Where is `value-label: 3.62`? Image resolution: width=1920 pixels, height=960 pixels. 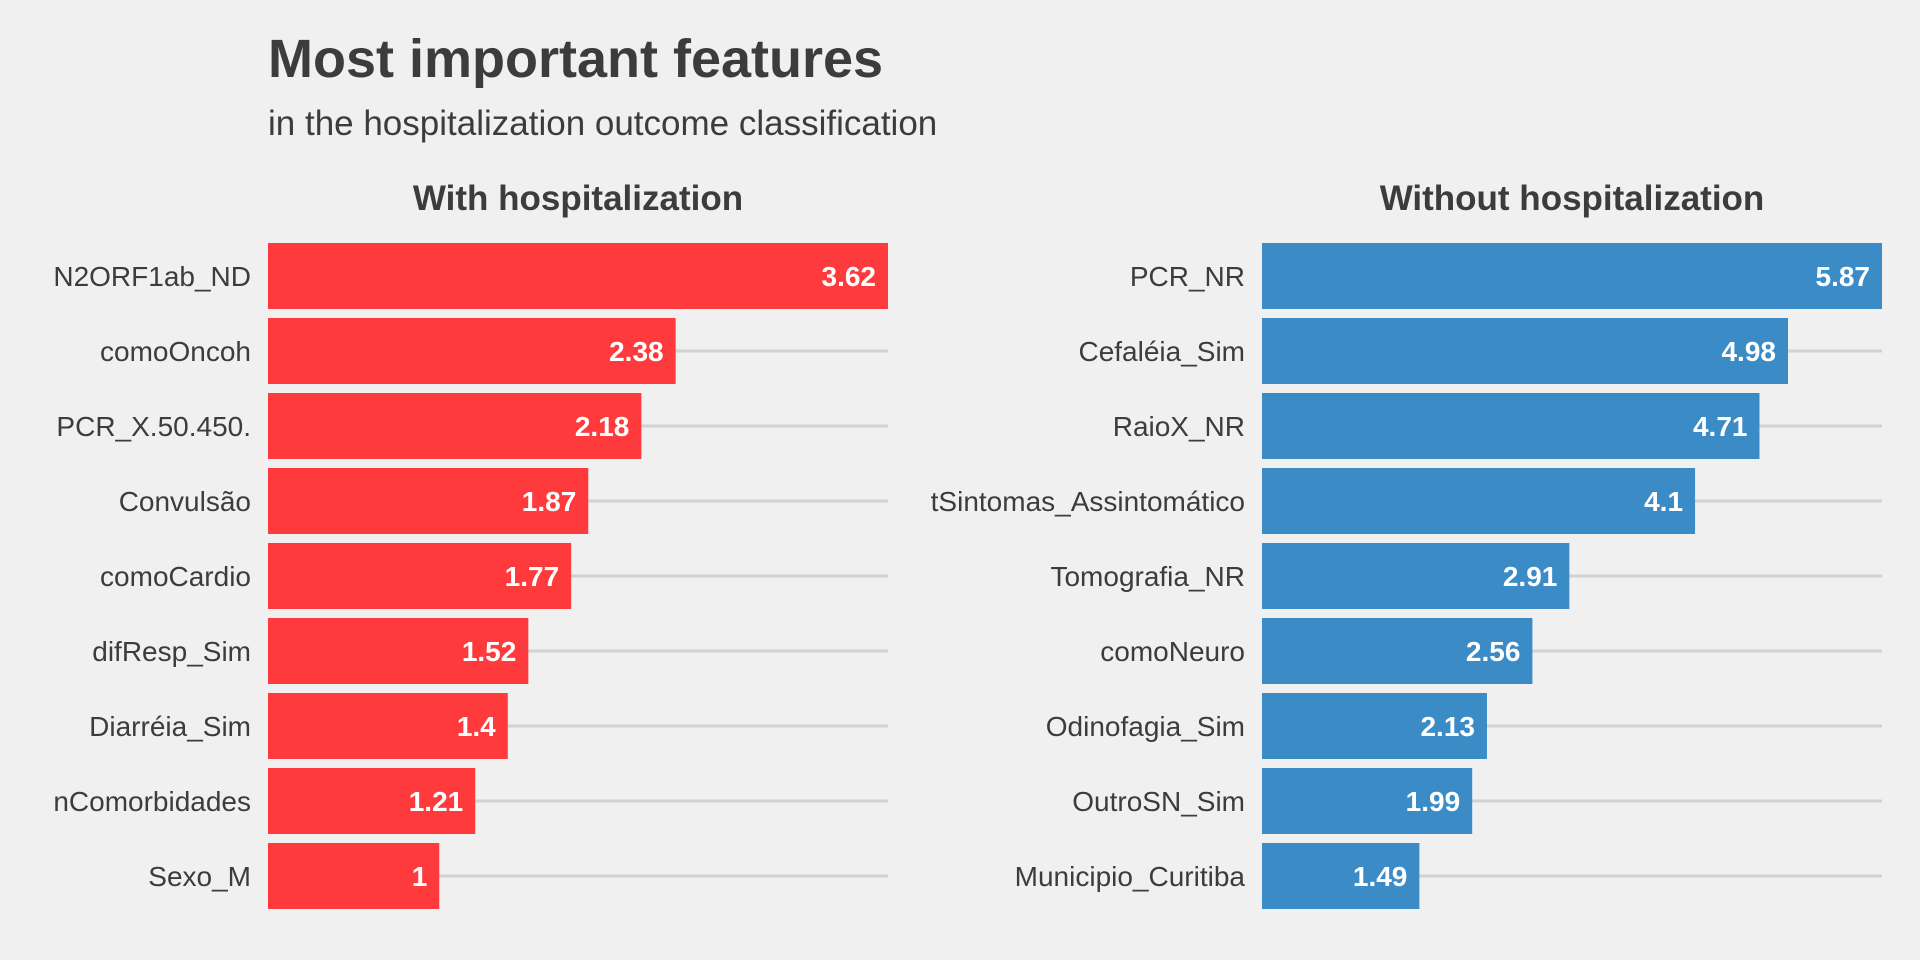 value-label: 3.62 is located at coordinates (849, 276).